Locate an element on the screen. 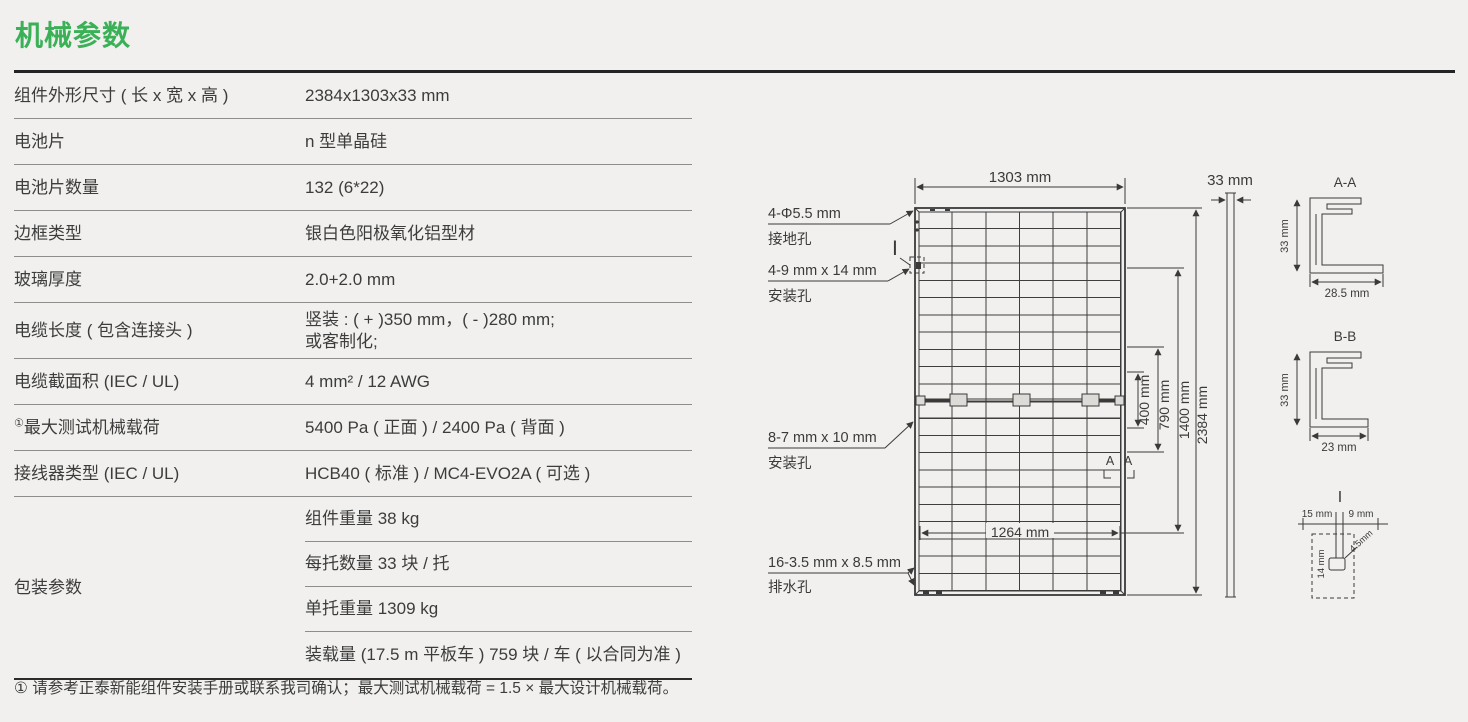 Image resolution: width=1468 pixels, height=722 pixels. spec-value: 2.0+2.0 mm is located at coordinates (350, 279).